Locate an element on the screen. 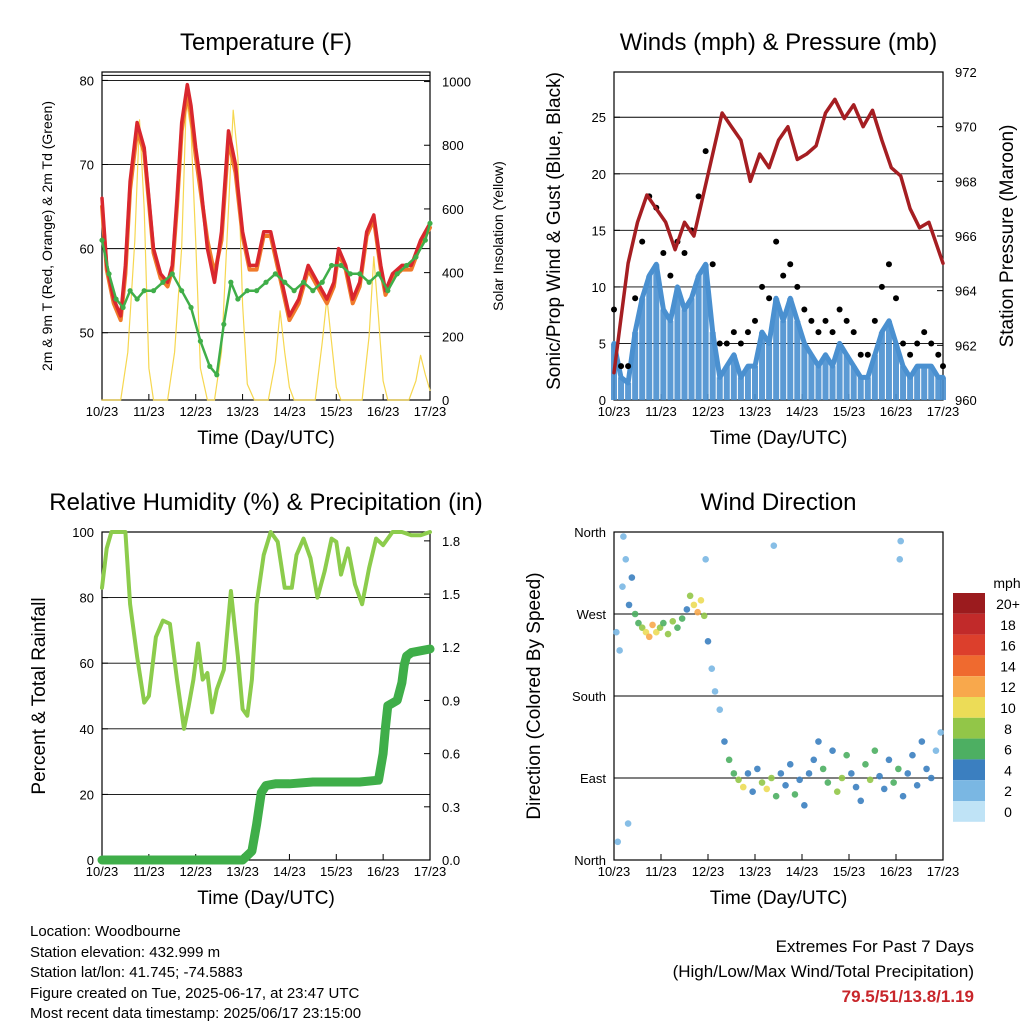 The width and height of the screenshot is (1024, 1025). humidity-x-tick-label: 11/23 is located at coordinates (149, 871).